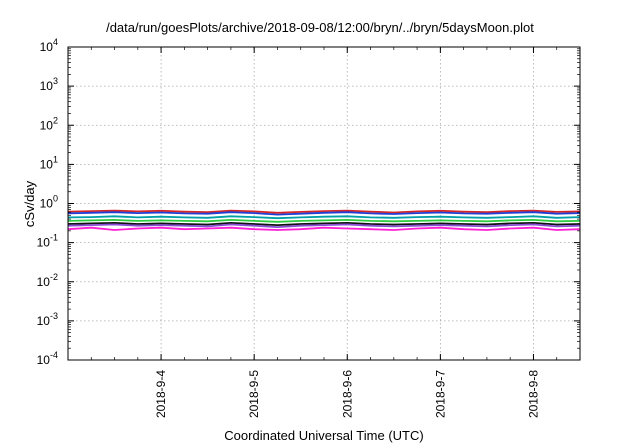 This screenshot has height=448, width=640. Describe the element at coordinates (323, 435) in the screenshot. I see `x-axis-label: Coordinated Universal Time (UTC)` at that location.